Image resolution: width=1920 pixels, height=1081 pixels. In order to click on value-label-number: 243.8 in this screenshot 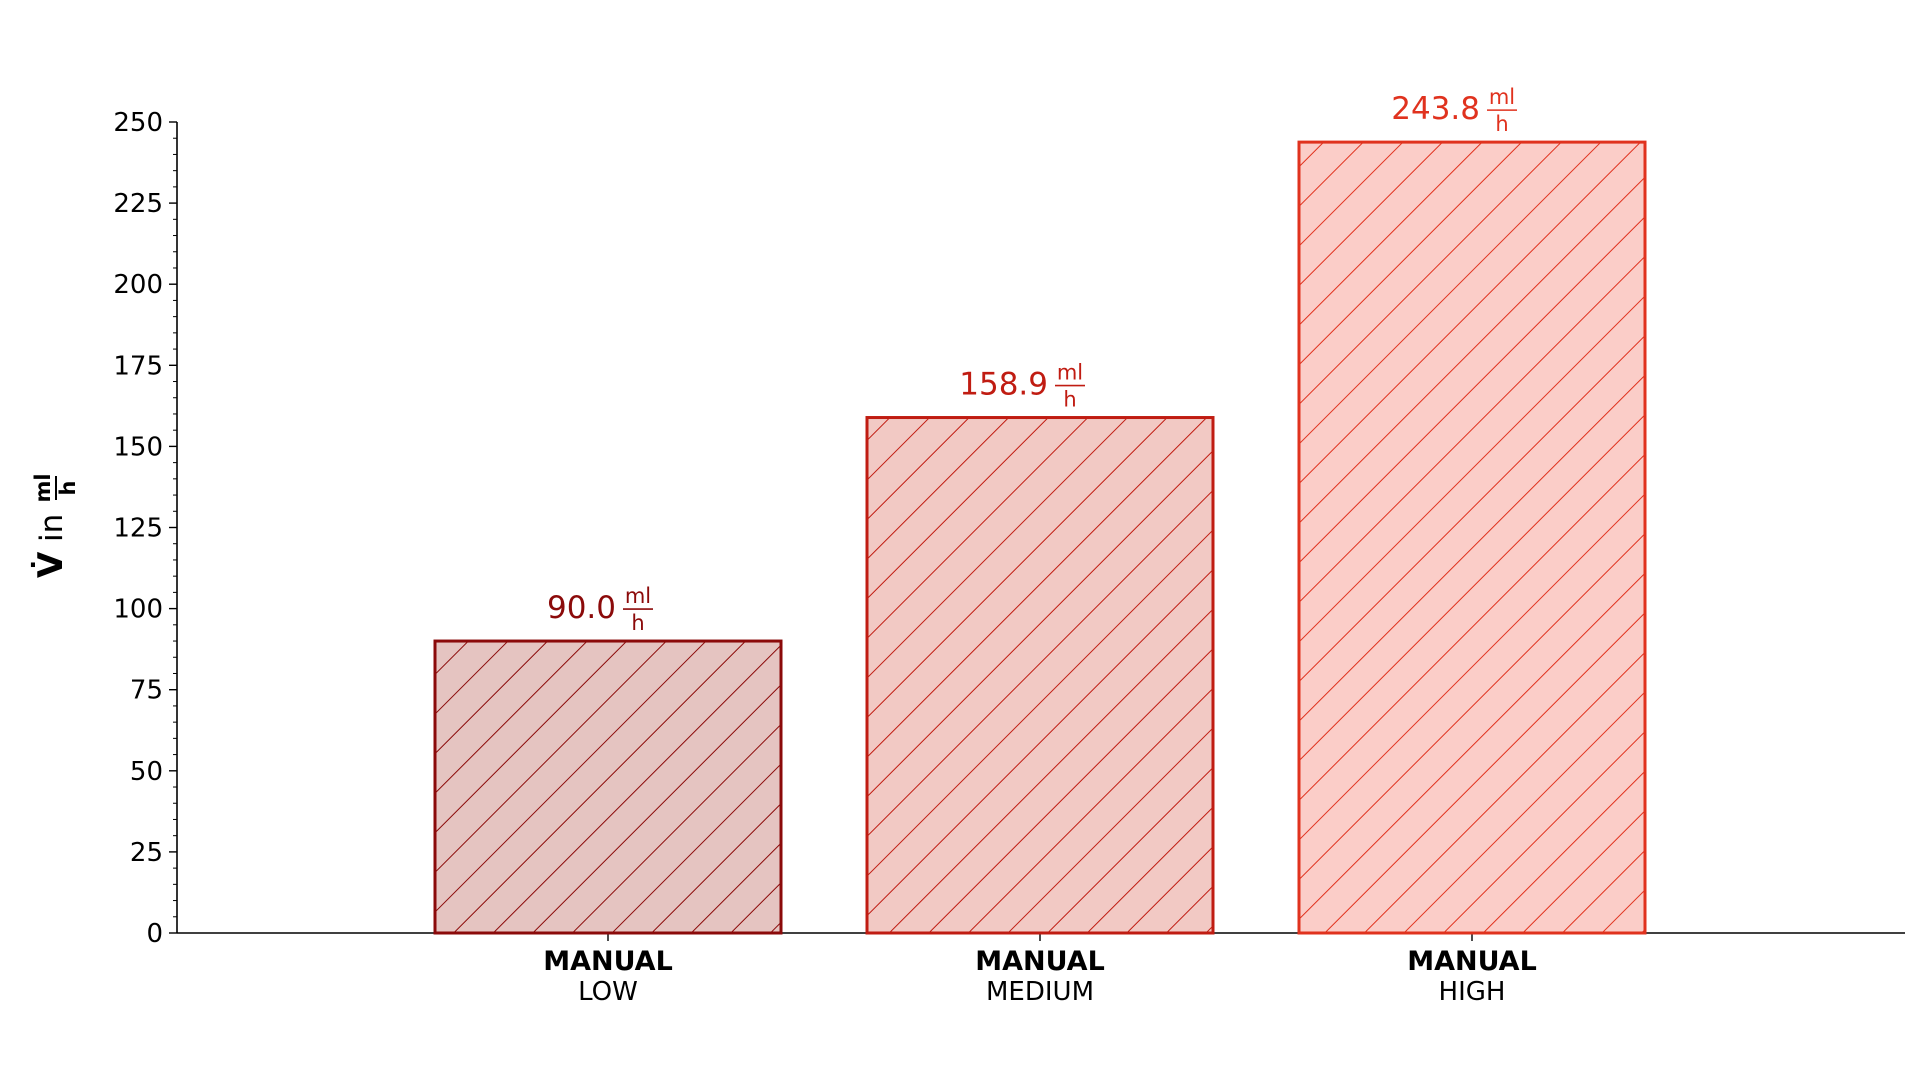, I will do `click(1435, 109)`.